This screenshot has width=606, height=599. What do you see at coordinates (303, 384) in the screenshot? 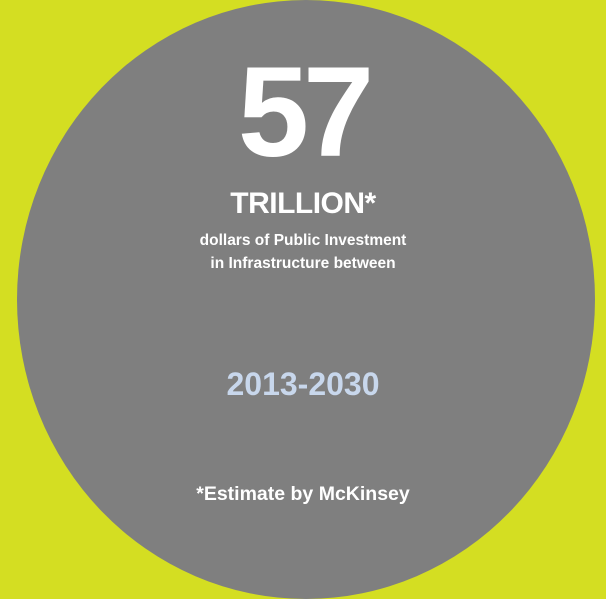
I see `year-range: 2013-2030` at bounding box center [303, 384].